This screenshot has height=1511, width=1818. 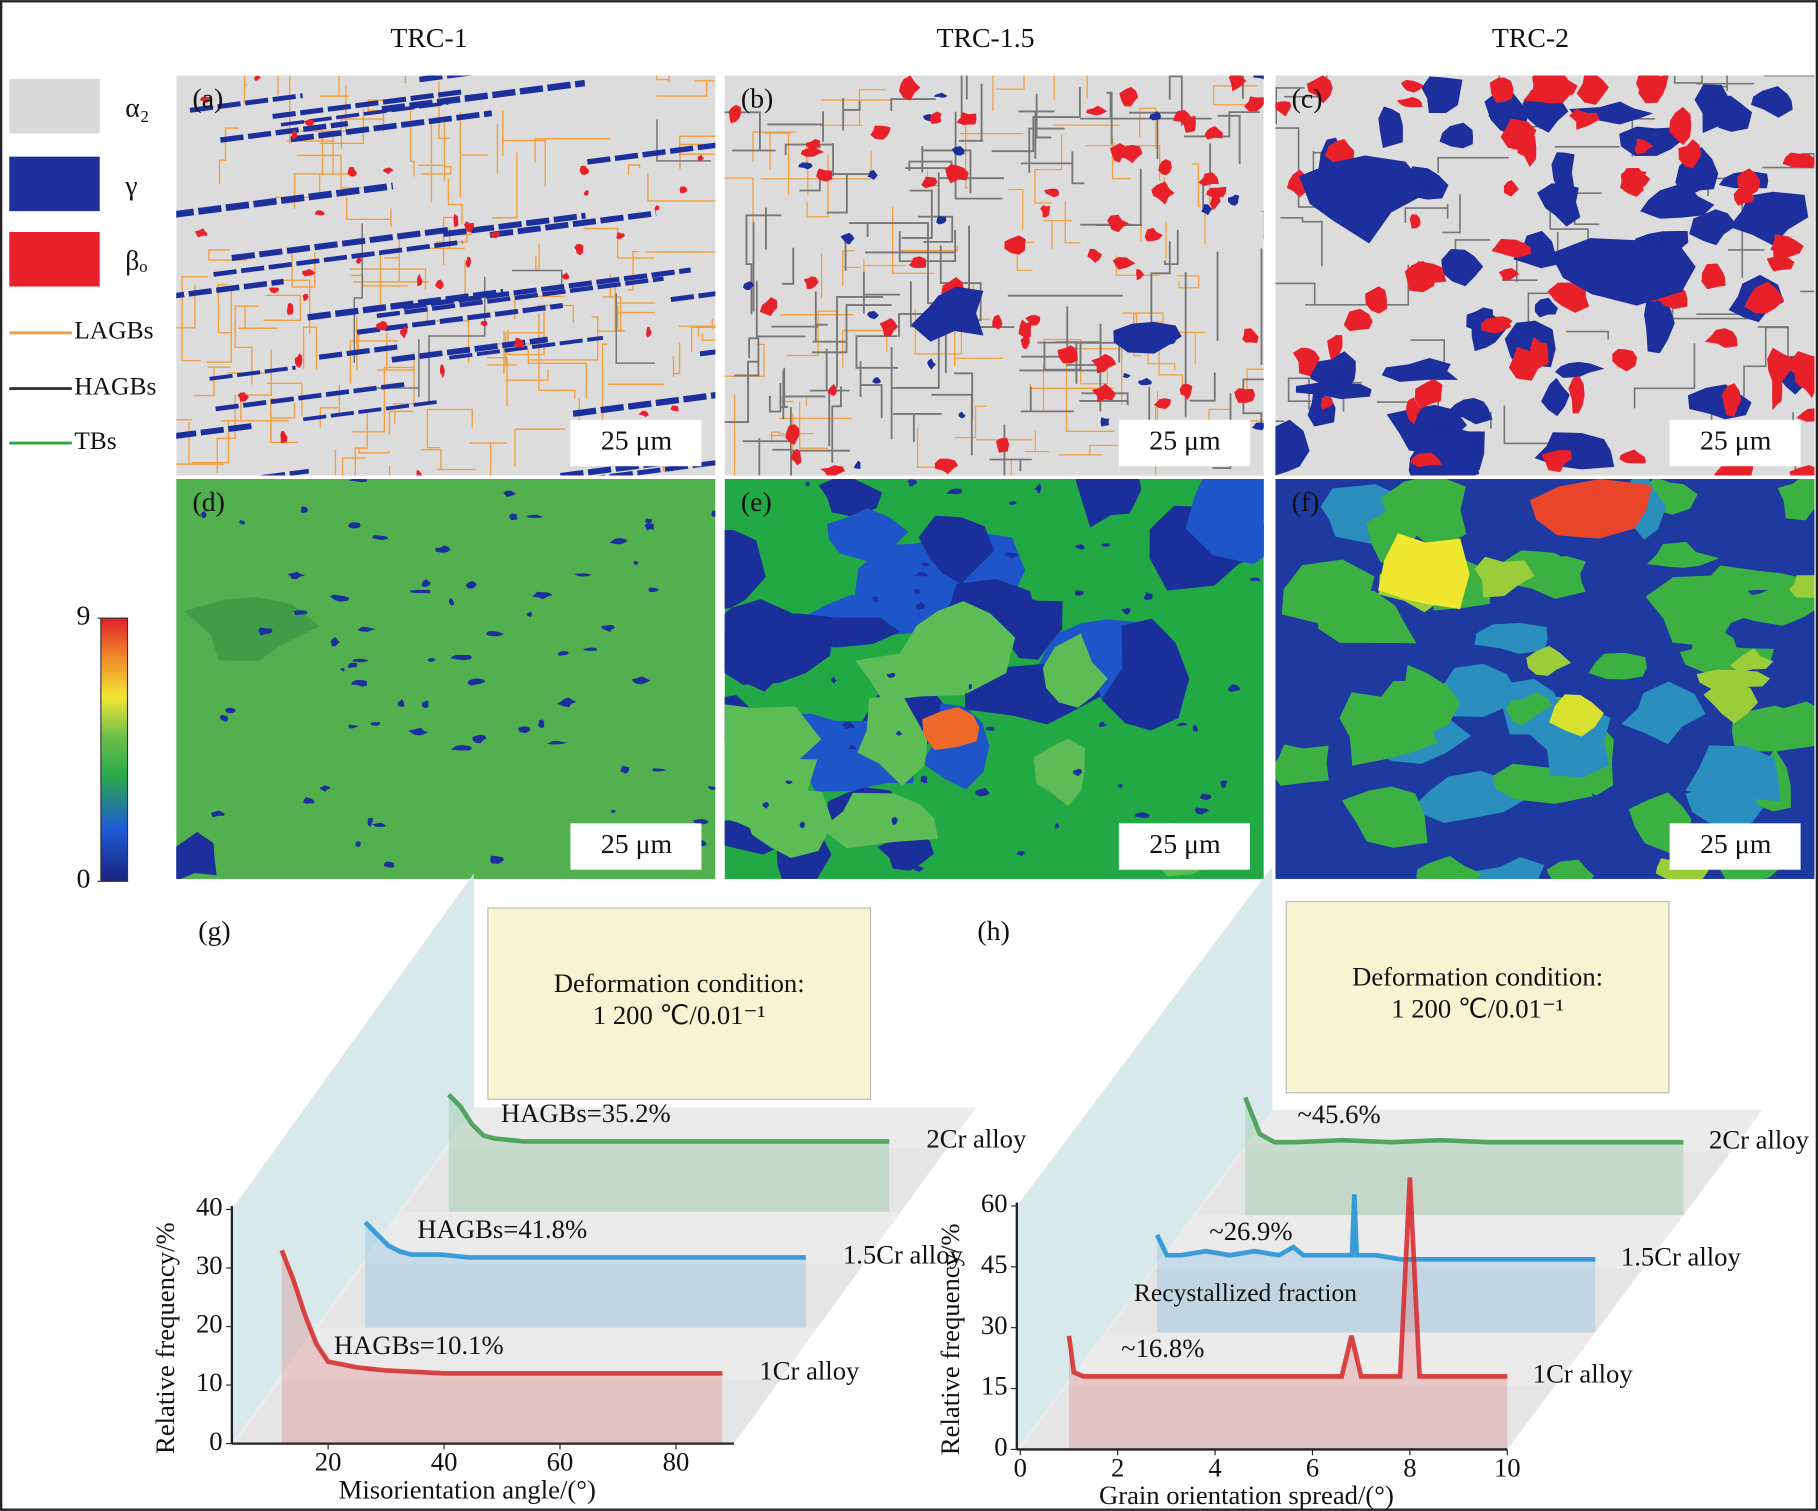 I want to click on panel-label: (g), so click(x=214, y=931).